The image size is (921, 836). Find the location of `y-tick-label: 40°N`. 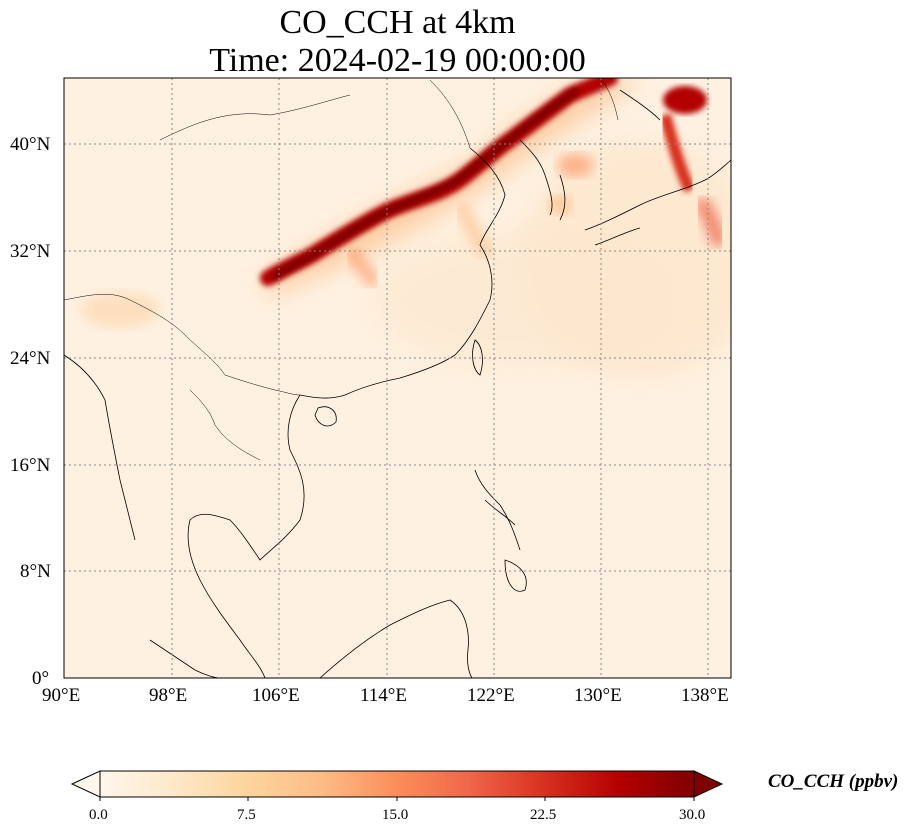

y-tick-label: 40°N is located at coordinates (30, 144).